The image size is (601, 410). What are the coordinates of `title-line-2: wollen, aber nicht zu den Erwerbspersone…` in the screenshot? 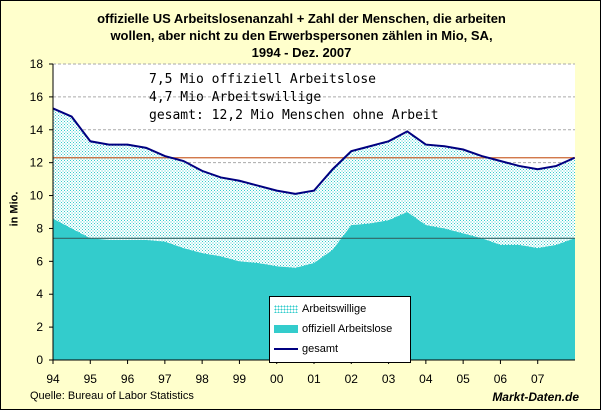 It's located at (301, 35).